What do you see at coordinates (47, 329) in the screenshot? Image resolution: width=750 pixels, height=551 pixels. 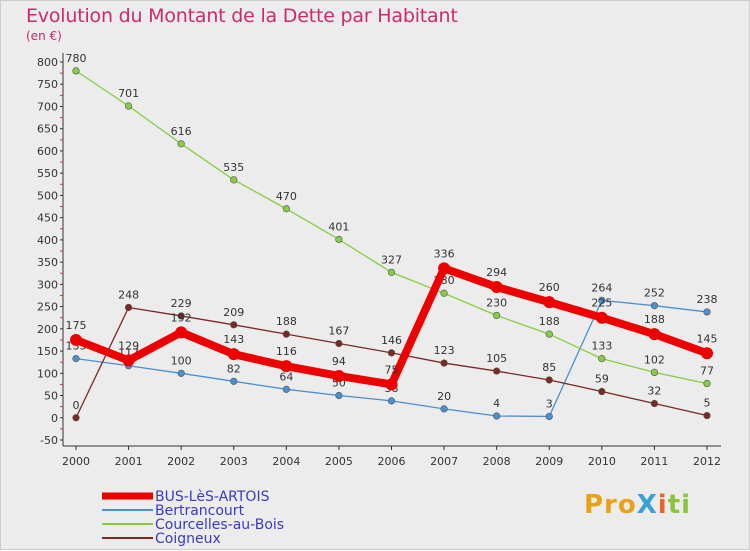 I see `y-tick-label: 200` at bounding box center [47, 329].